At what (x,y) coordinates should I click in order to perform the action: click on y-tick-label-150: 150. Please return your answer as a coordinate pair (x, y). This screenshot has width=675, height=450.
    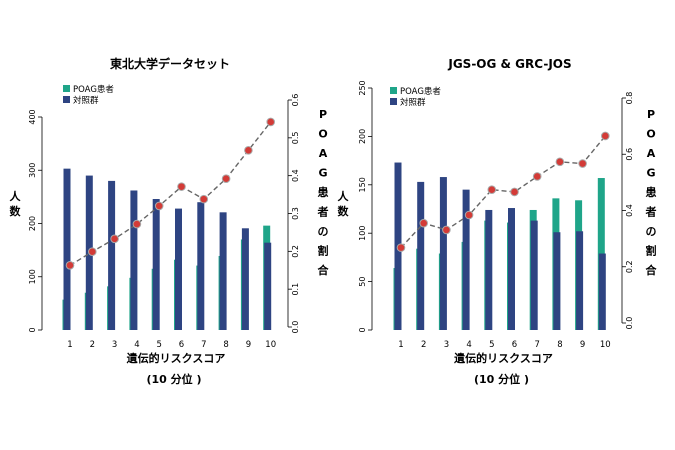
    Looking at the image, I should click on (362, 184).